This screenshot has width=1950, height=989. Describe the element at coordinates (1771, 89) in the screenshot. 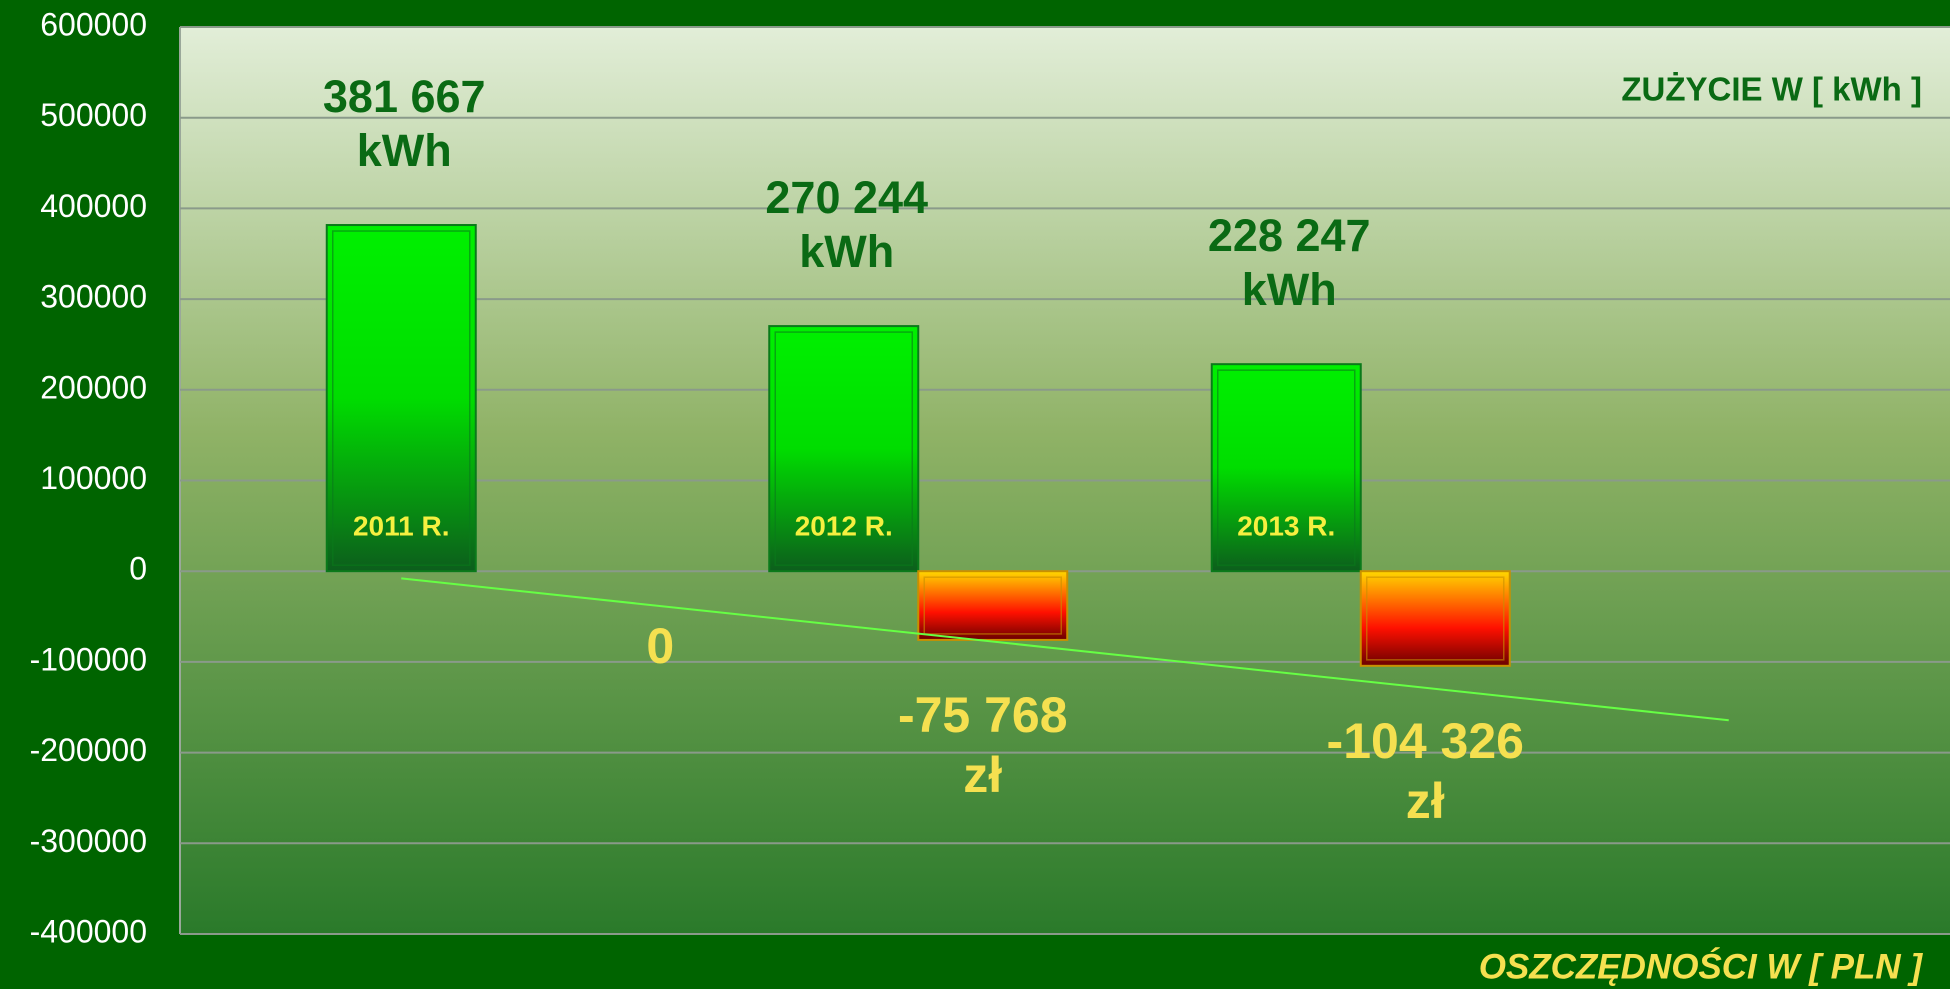

I see `legend-entry: ZUŻYCIE W [ kWh ]` at that location.